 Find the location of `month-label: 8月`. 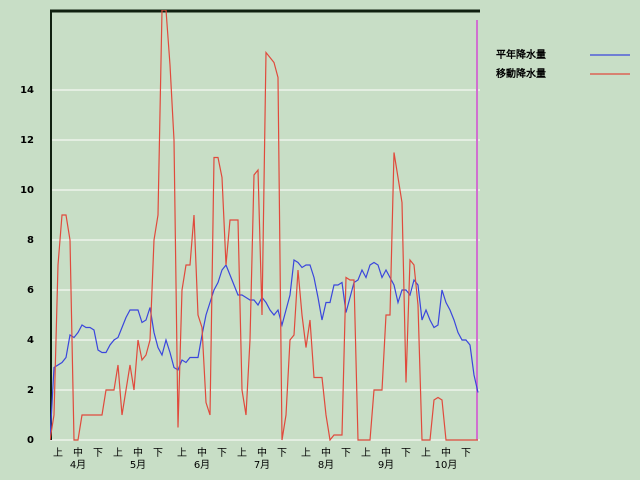

month-label: 8月 is located at coordinates (326, 465).